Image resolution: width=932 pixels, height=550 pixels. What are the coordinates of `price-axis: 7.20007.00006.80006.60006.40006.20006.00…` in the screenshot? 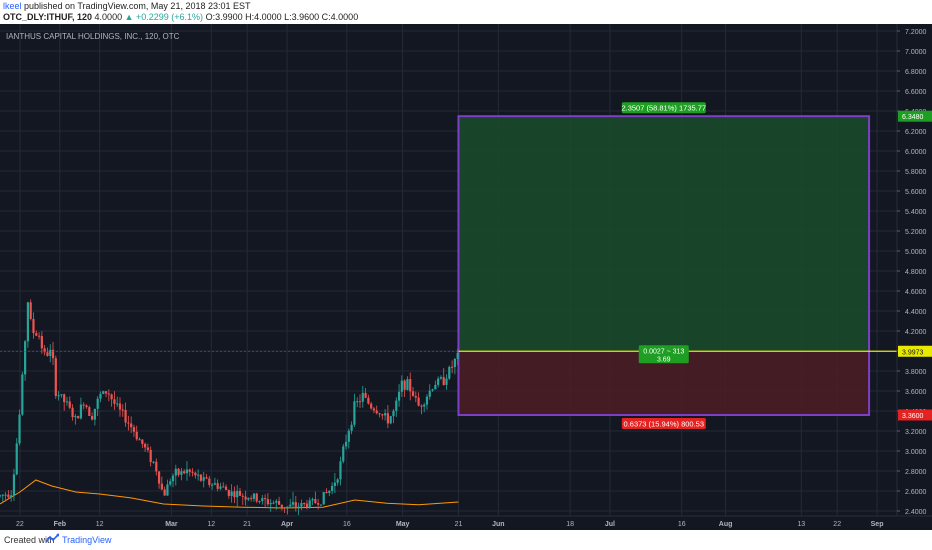 It's located at (914, 272).